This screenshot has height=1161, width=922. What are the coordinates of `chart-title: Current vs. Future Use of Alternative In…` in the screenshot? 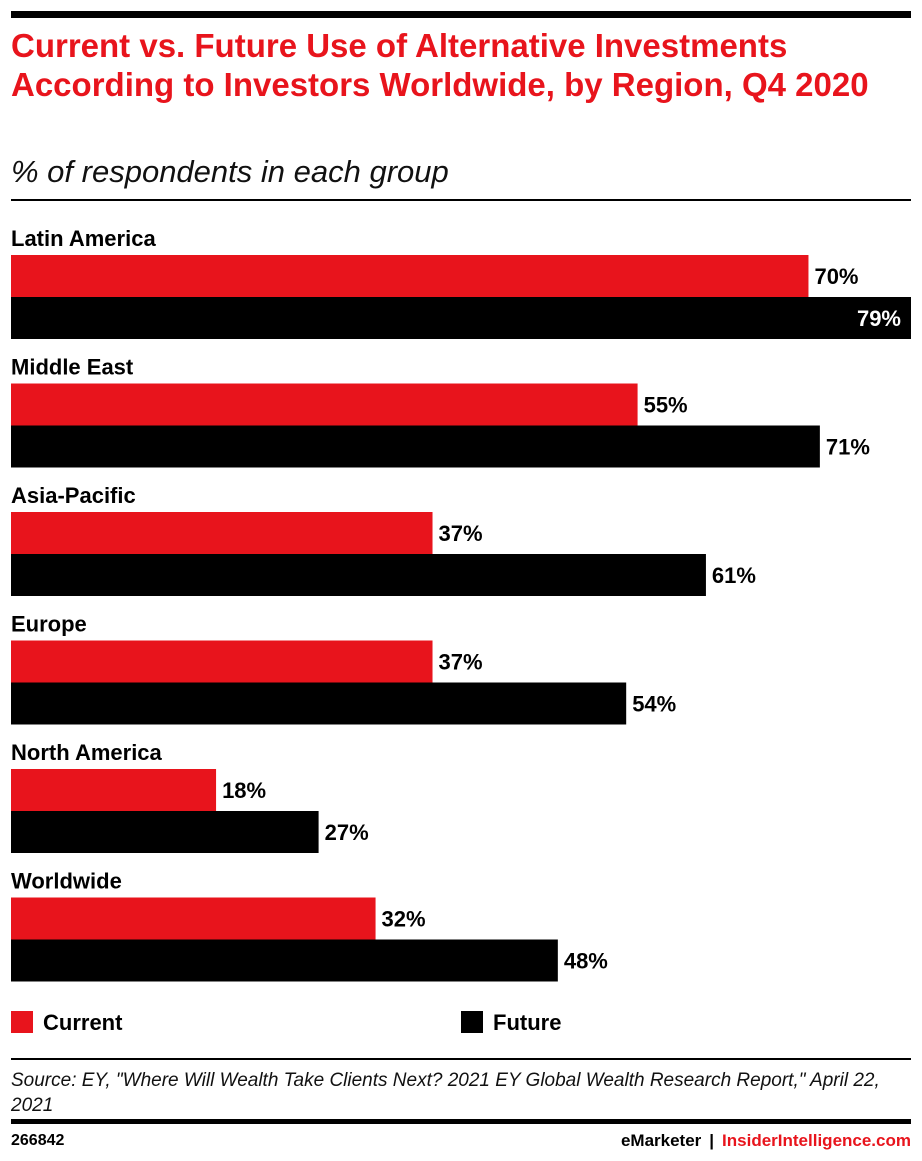 It's located at (440, 65).